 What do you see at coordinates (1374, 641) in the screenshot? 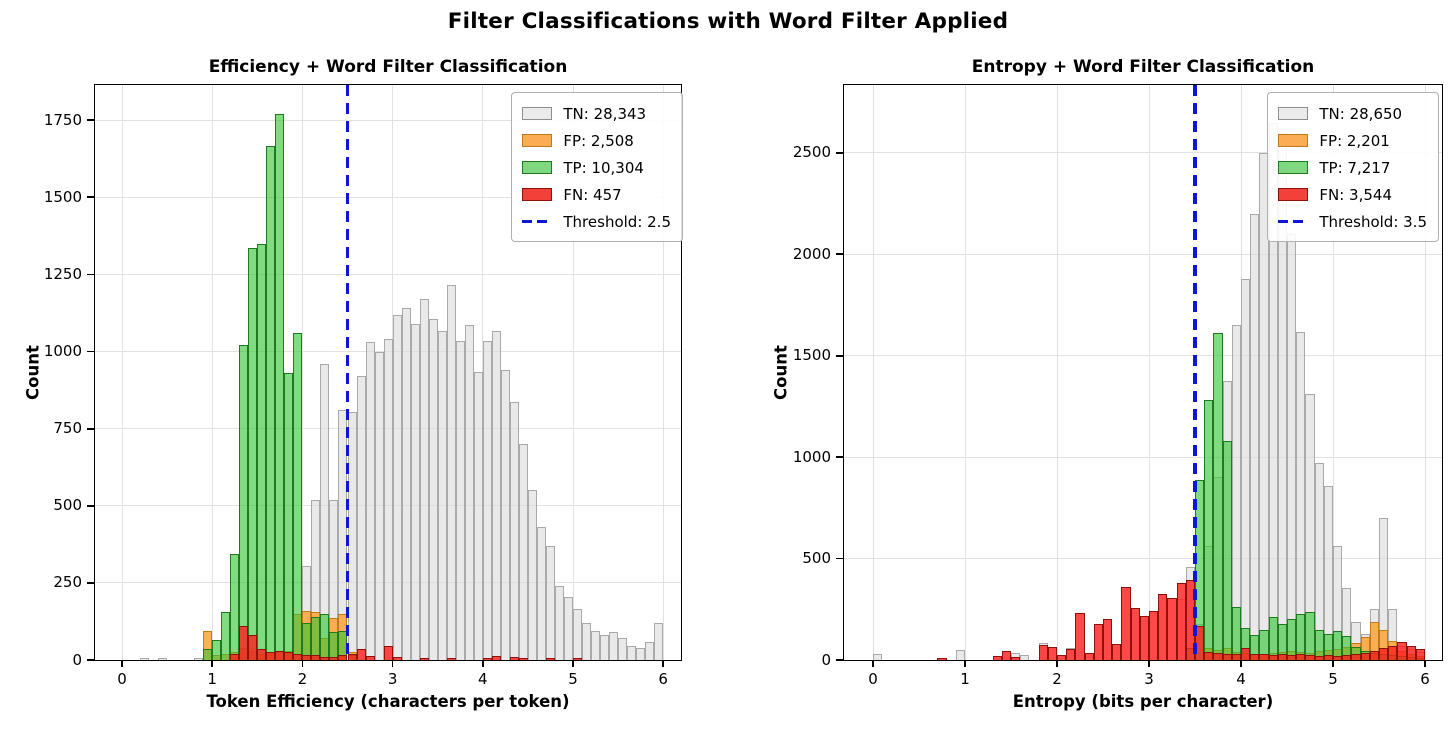
I see `histogram-bar-fp` at bounding box center [1374, 641].